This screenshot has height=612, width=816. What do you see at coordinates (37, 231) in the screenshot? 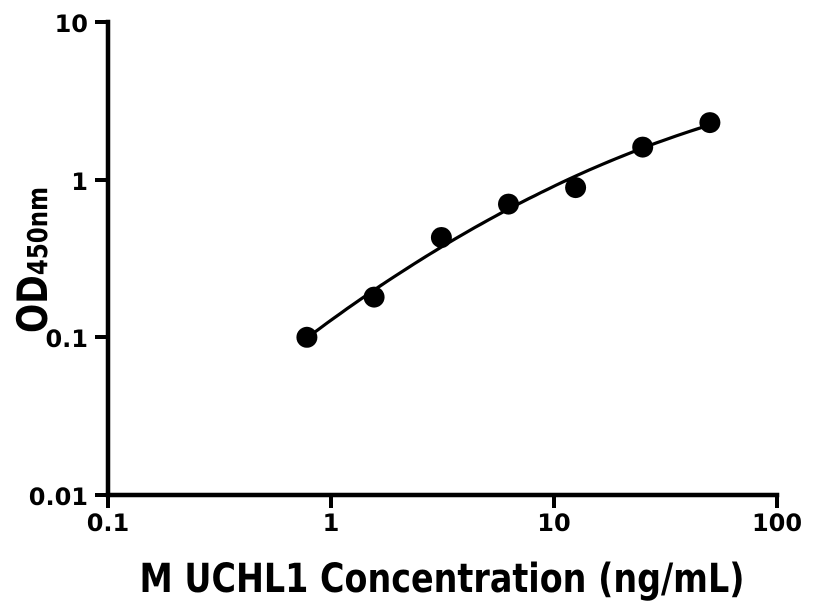
I see `y-axis-title-subscript: 450nm` at bounding box center [37, 231].